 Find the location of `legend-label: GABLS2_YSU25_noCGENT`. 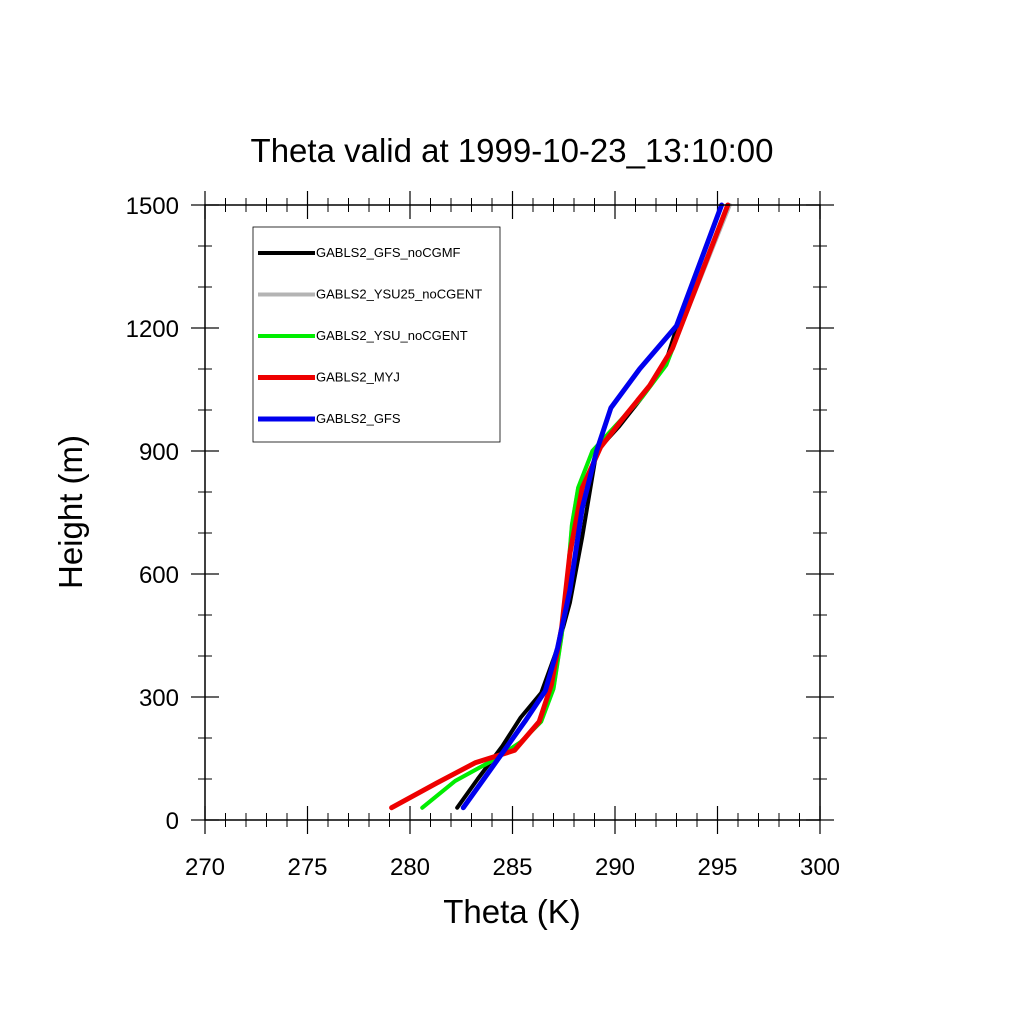

legend-label: GABLS2_YSU25_noCGENT is located at coordinates (399, 294).